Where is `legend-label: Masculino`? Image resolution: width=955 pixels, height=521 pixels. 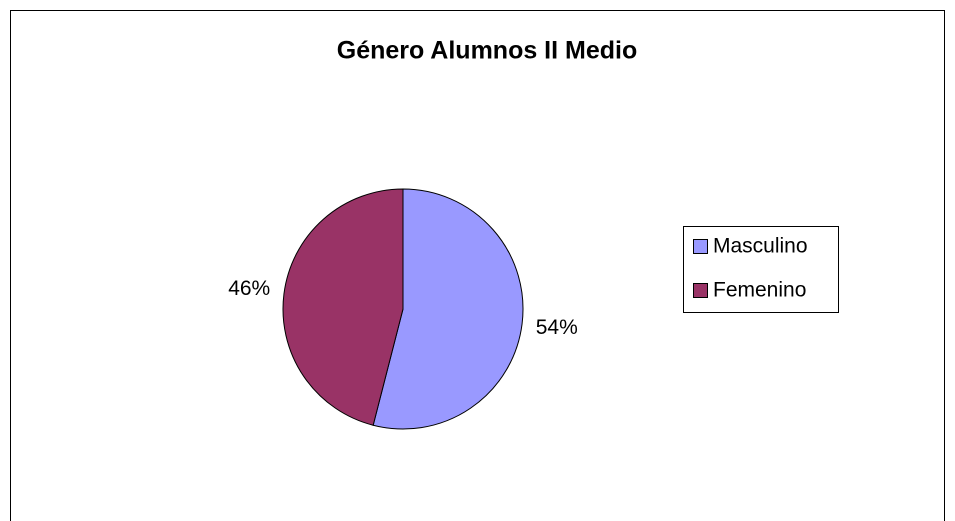
legend-label: Masculino is located at coordinates (760, 246).